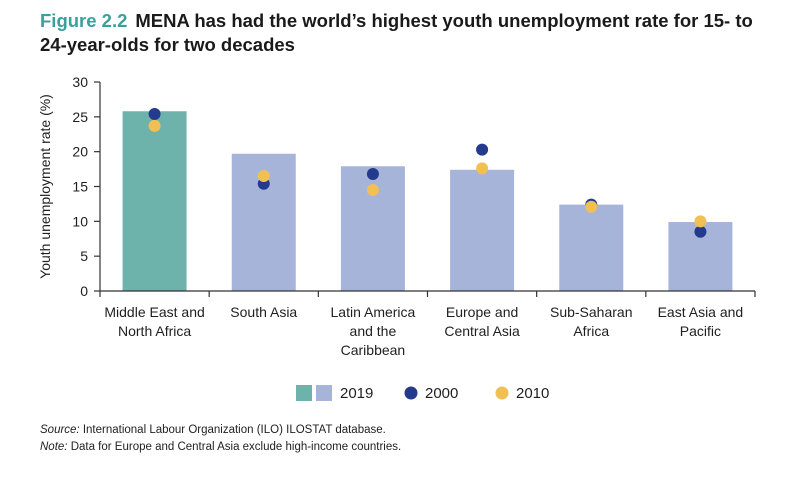 The image size is (800, 486). I want to click on category-label-line: Caribbean, so click(373, 350).